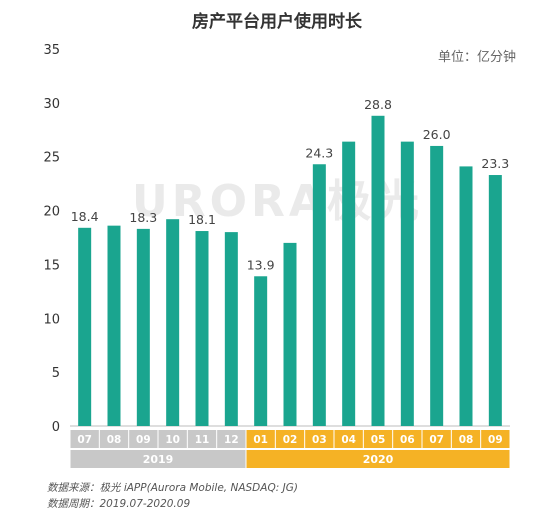 The width and height of the screenshot is (554, 511). Describe the element at coordinates (56, 373) in the screenshot. I see `y-tick-label: 5` at that location.